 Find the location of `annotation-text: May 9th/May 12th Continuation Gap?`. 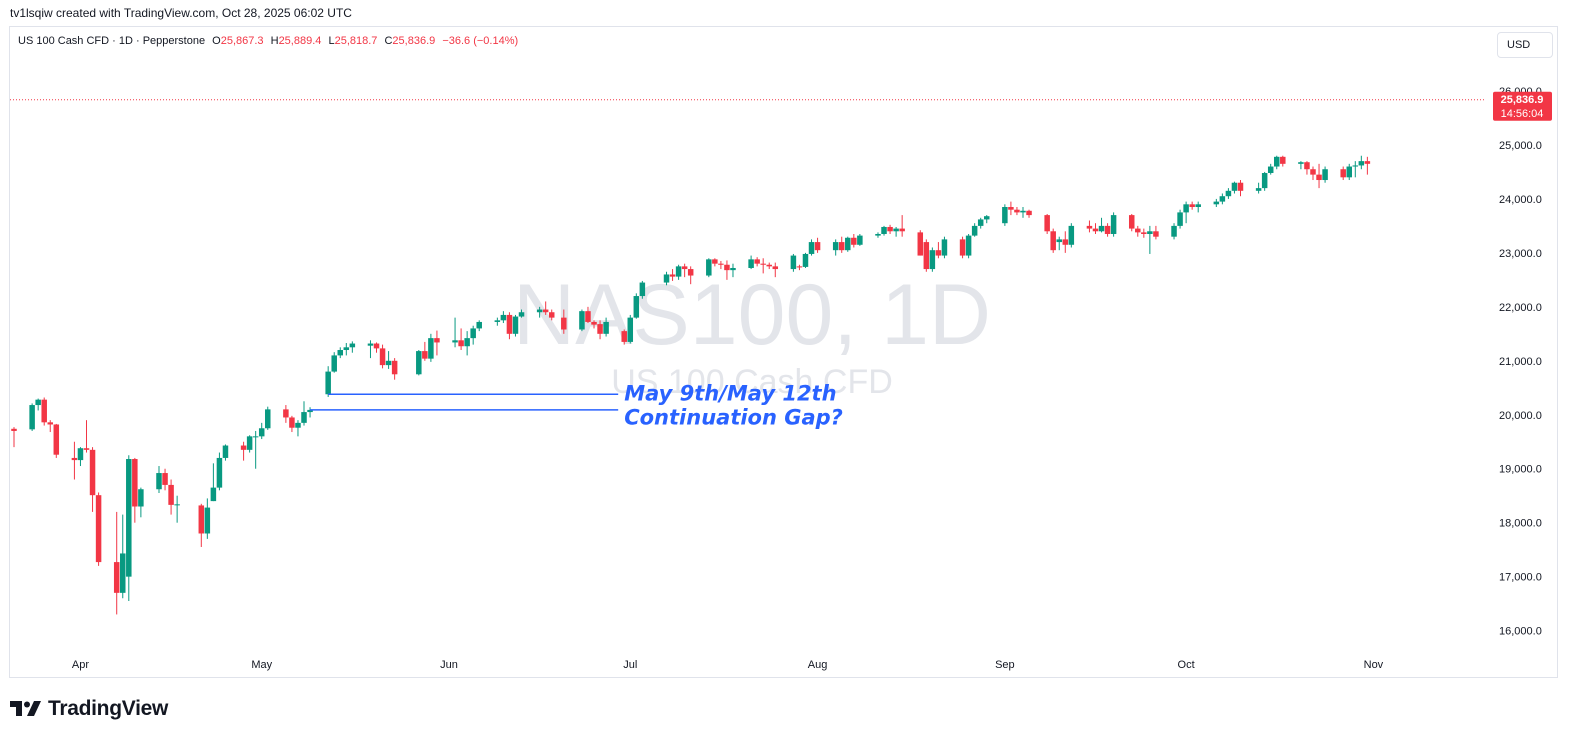

annotation-text: May 9th/May 12th Continuation Gap? is located at coordinates (733, 405).